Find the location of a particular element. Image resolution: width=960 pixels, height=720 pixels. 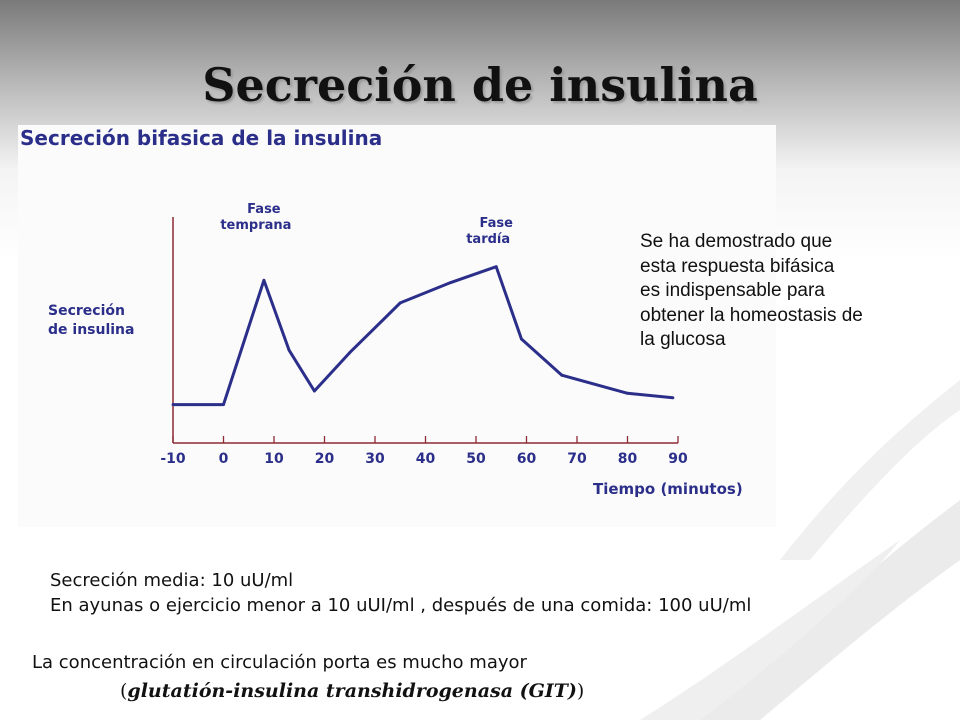

note-line: esta respuesta bifásica is located at coordinates (737, 266).